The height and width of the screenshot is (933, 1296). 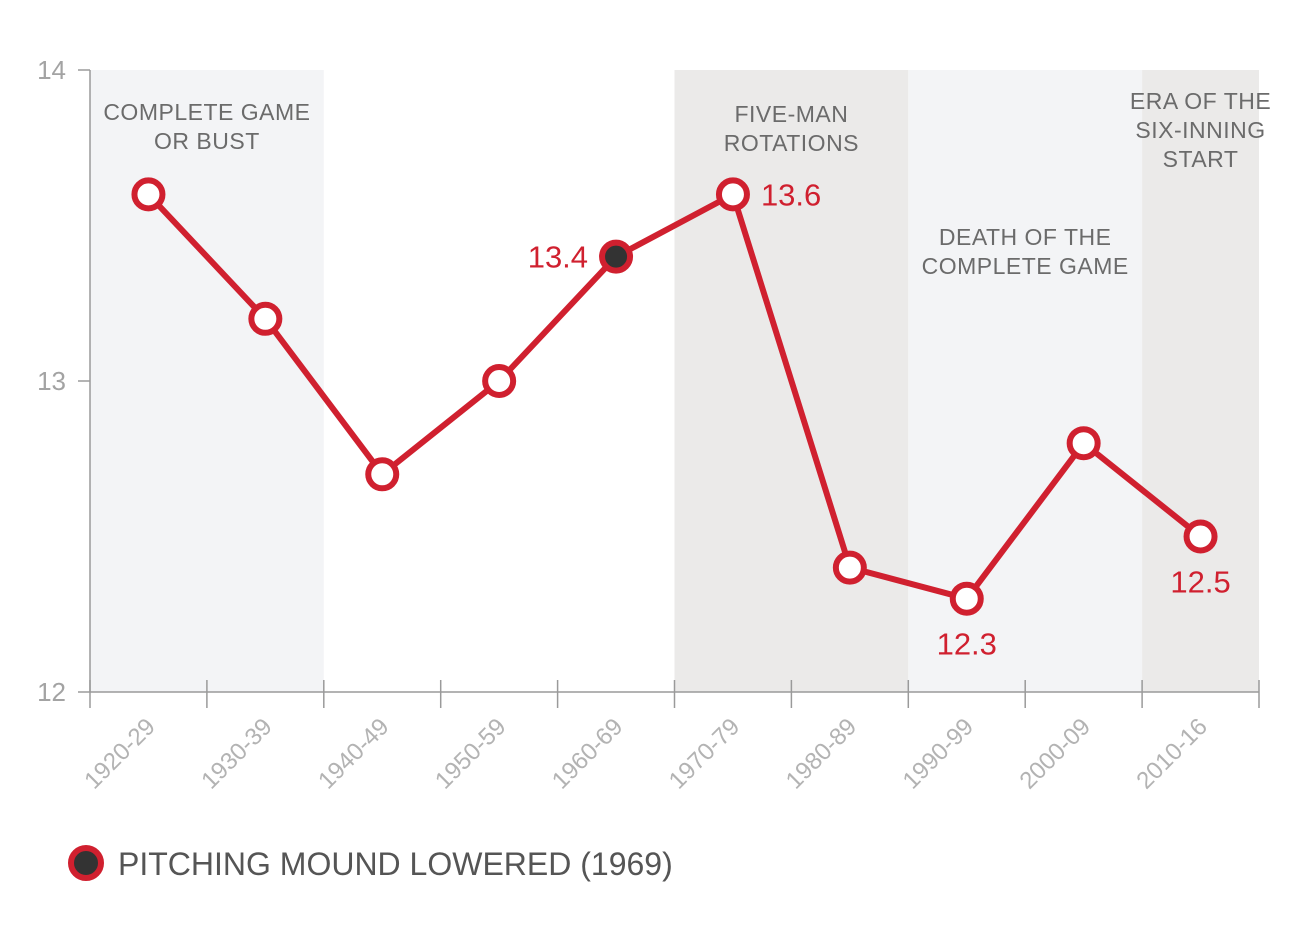 I want to click on x-tick-label: 1920-29, so click(x=119, y=753).